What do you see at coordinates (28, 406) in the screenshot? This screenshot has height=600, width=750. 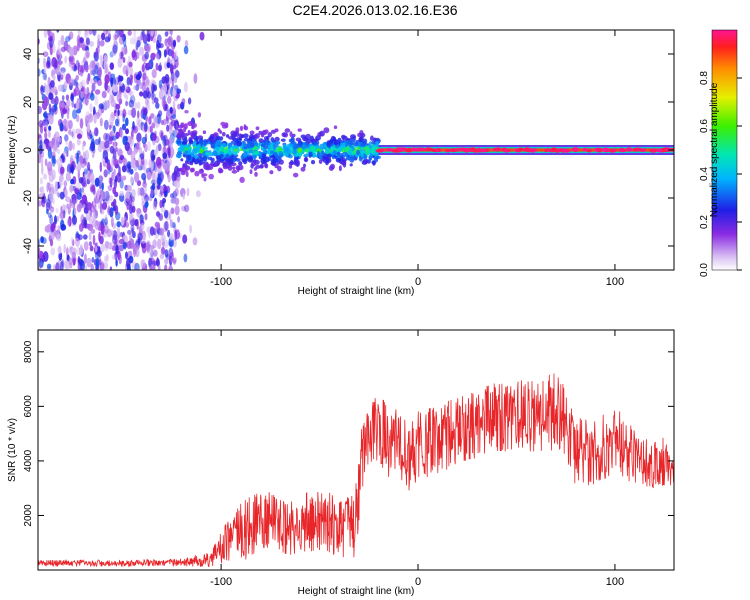 I see `y-tick-label: 6000` at bounding box center [28, 406].